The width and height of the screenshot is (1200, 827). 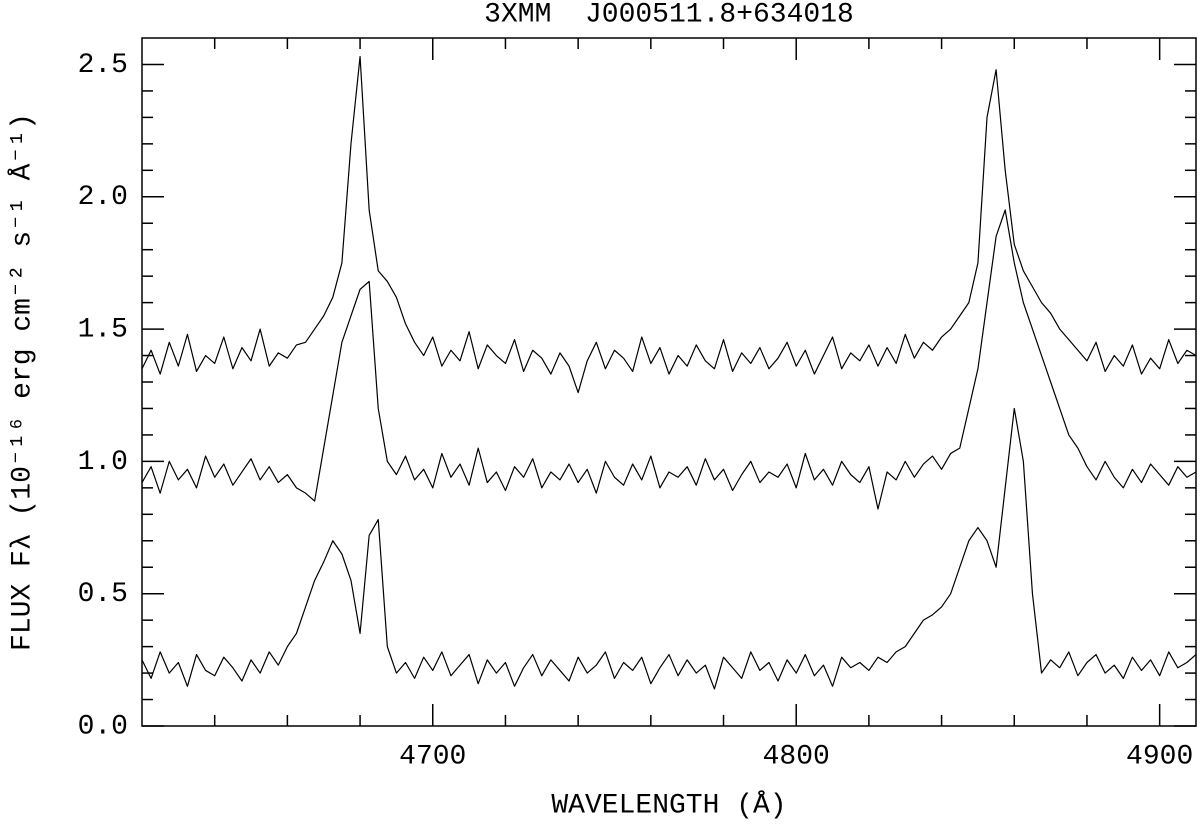 What do you see at coordinates (669, 15) in the screenshot?
I see `chart-title: 3XMM J000511.8+634018` at bounding box center [669, 15].